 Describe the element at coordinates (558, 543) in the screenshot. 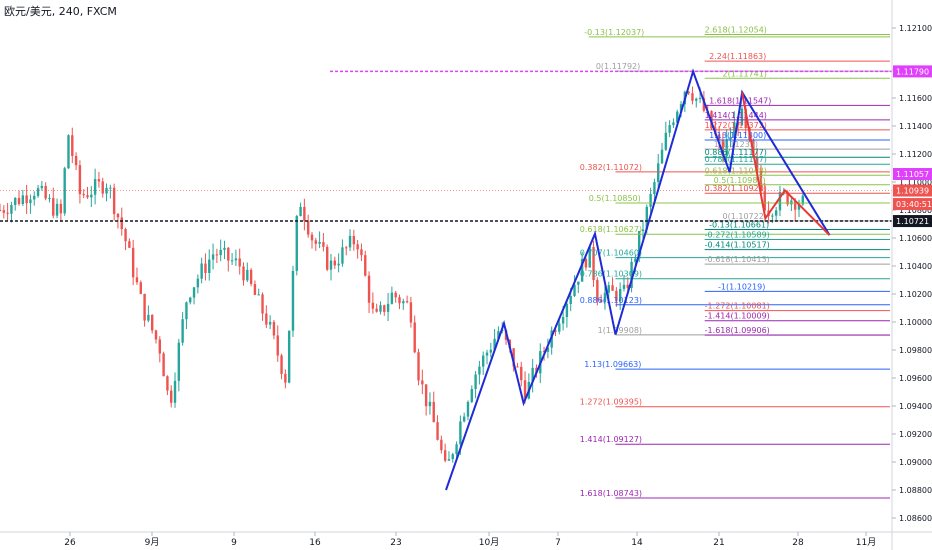

I see `time-tick-label: 7` at that location.